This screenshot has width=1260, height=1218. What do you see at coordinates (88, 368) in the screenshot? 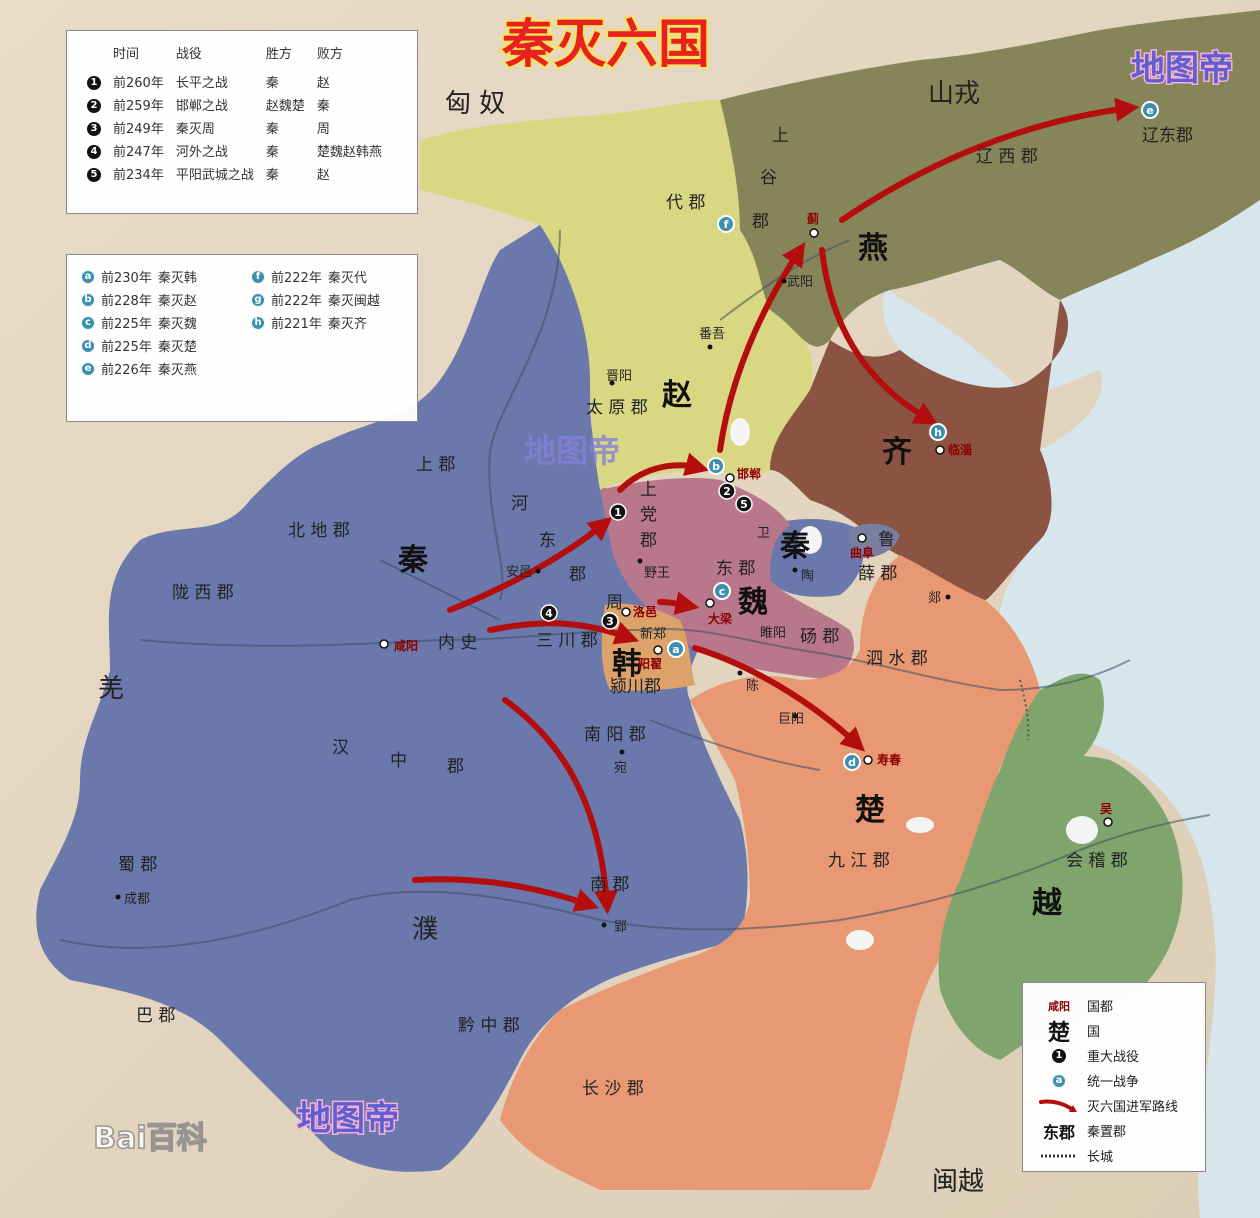
I see `unification-letter-badge: e` at bounding box center [88, 368].